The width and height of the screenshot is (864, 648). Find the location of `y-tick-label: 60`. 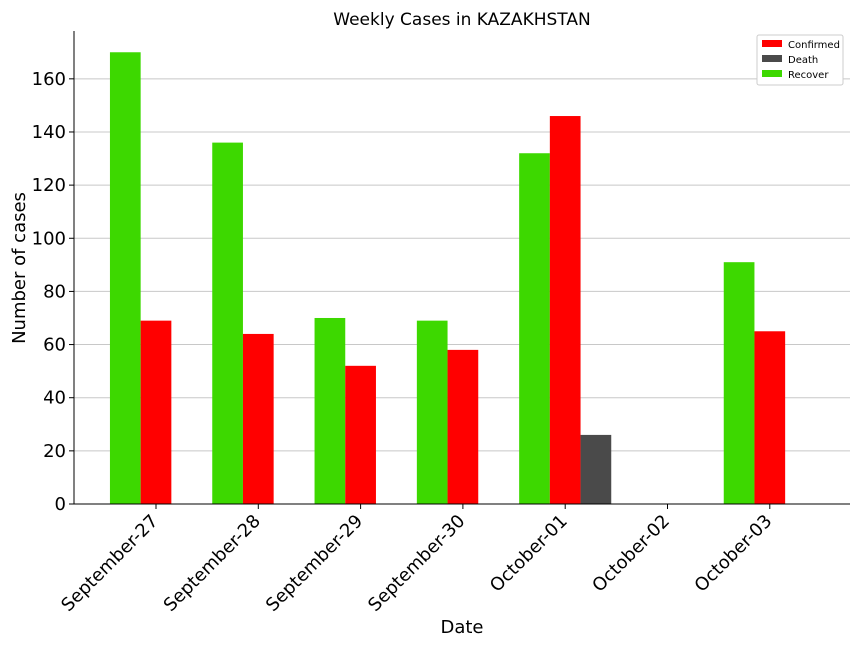

y-tick-label: 60 is located at coordinates (54, 345).